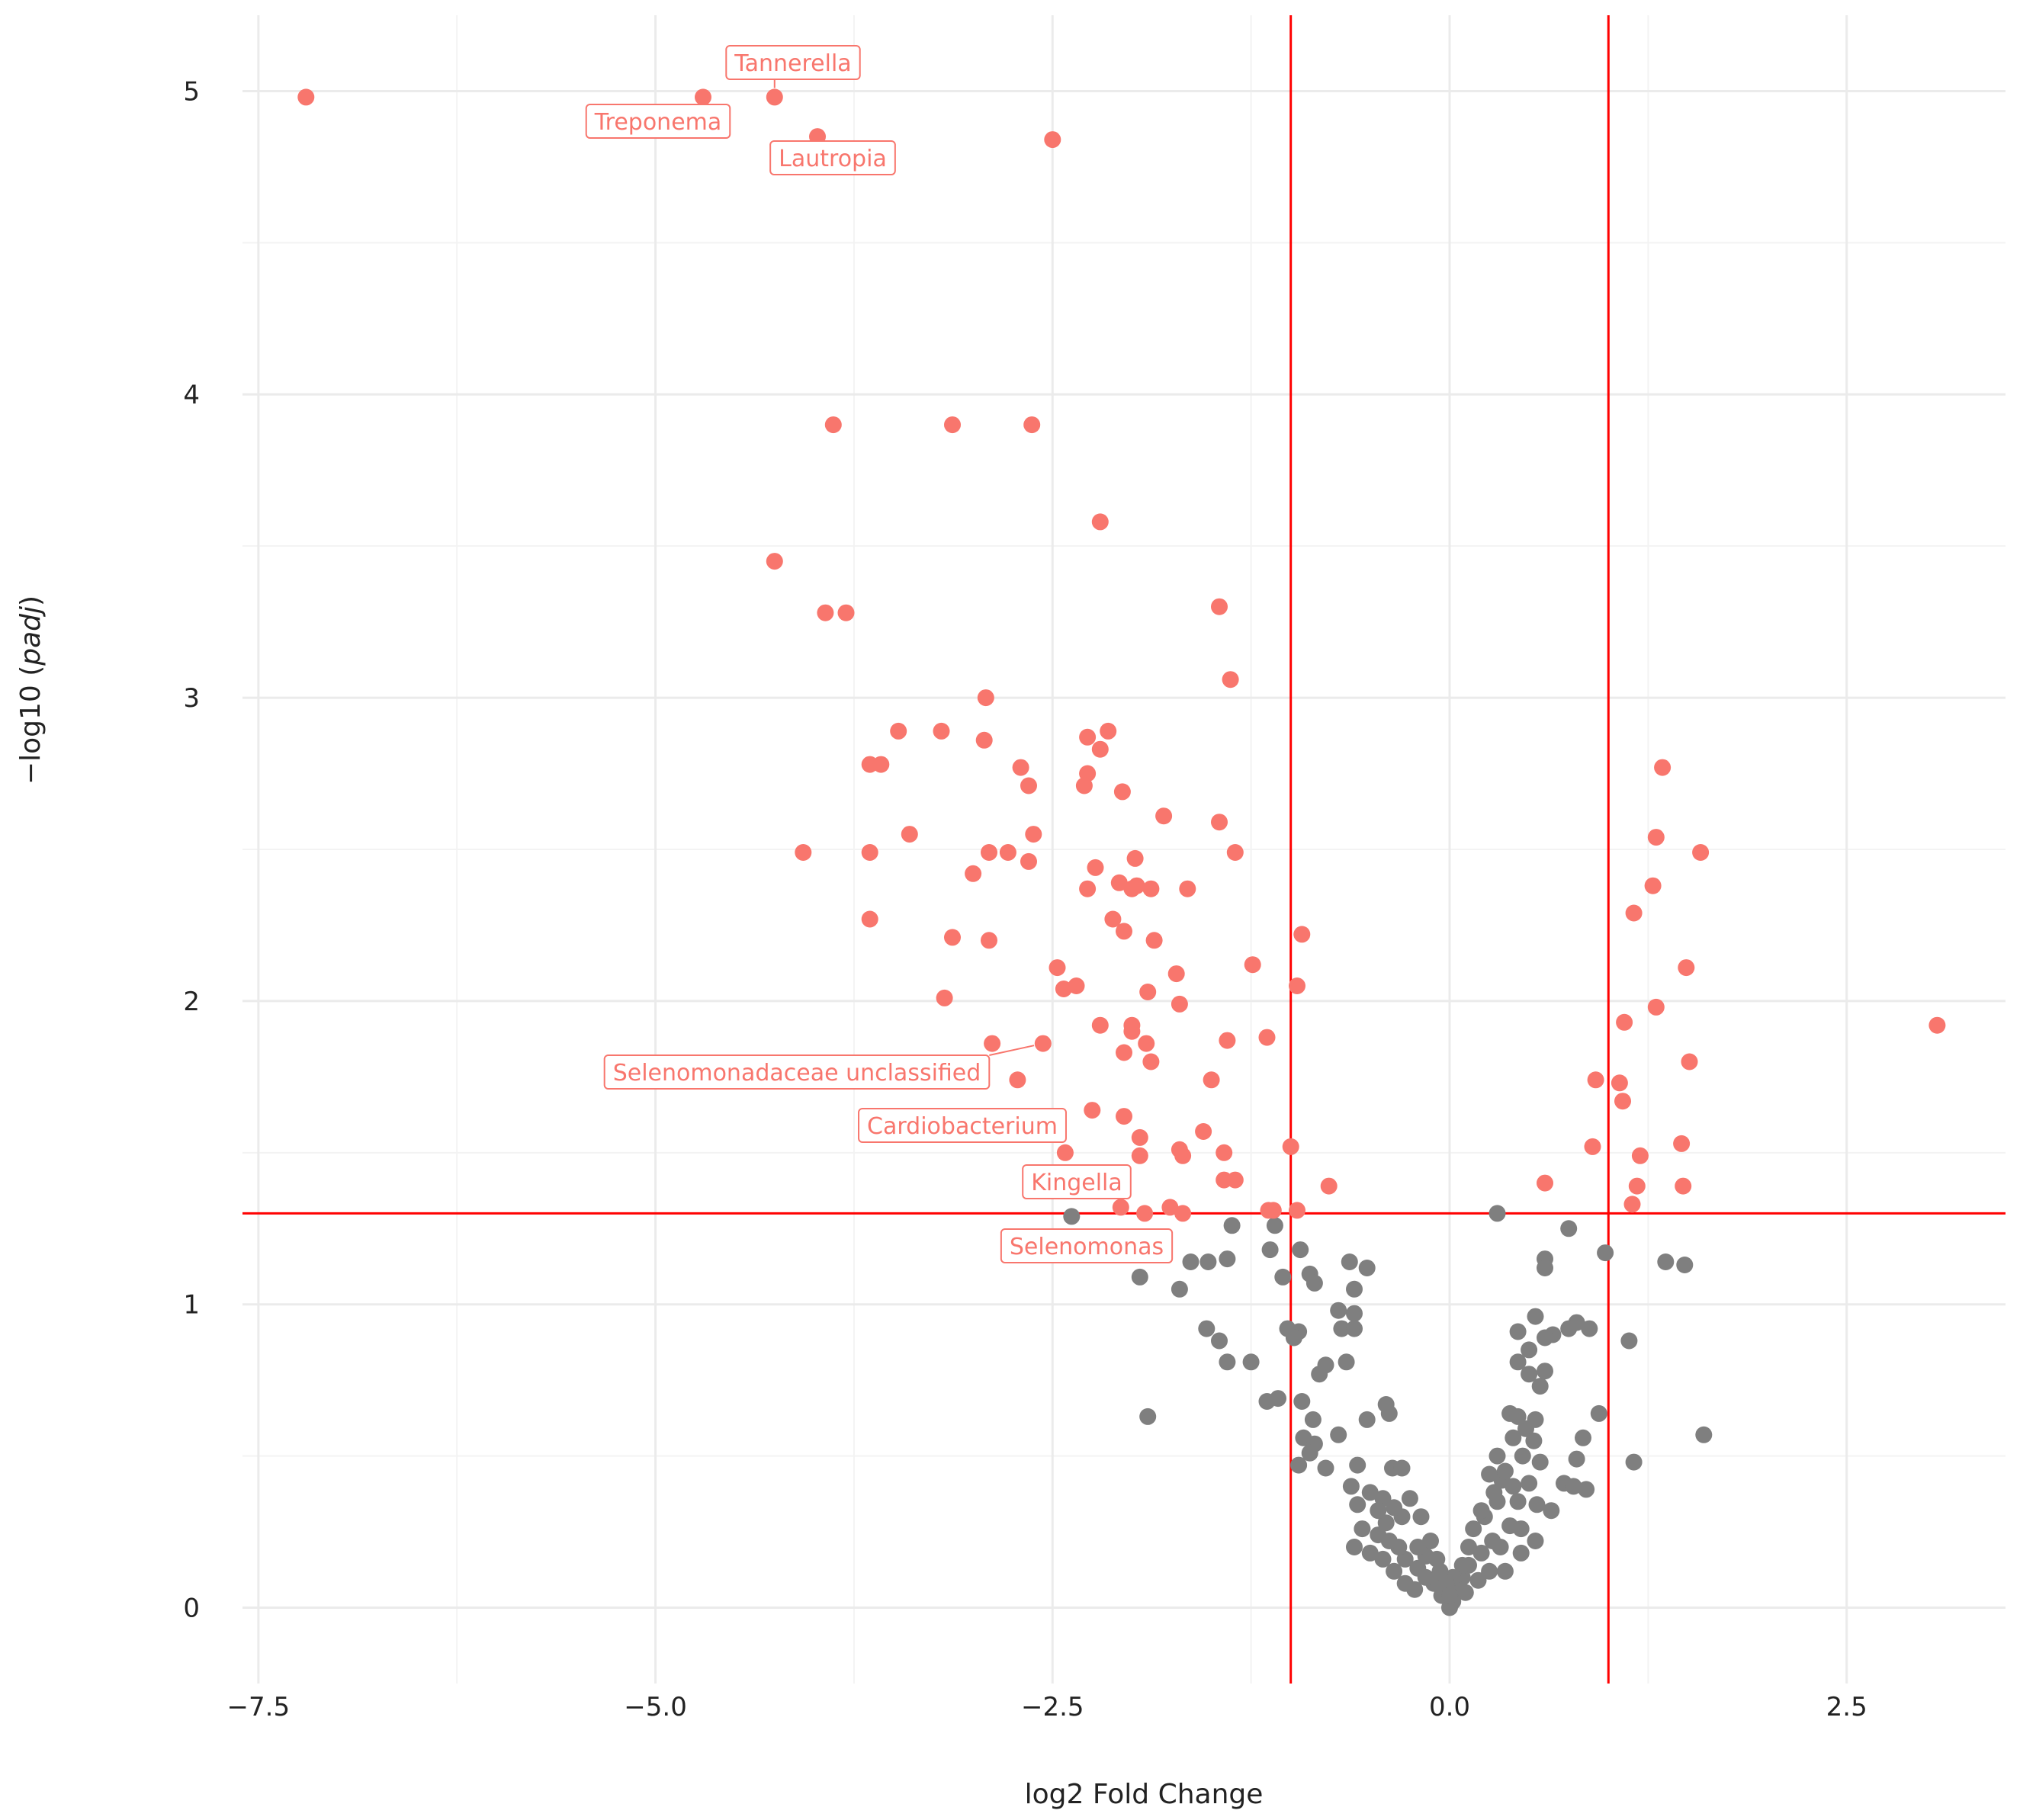  I want to click on y-axis-title-suffix: ), so click(31, 600).